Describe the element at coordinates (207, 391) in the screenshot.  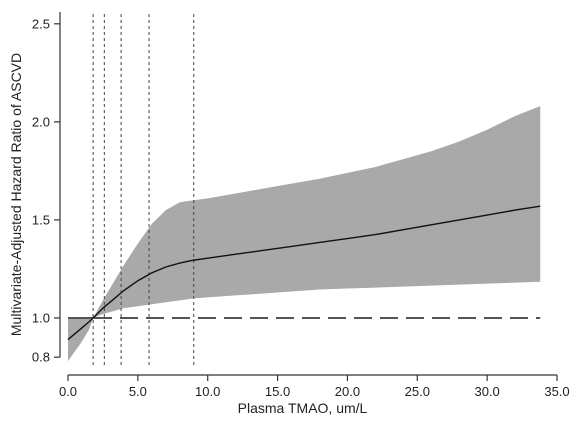
I see `x-tick-label: 10.0` at that location.